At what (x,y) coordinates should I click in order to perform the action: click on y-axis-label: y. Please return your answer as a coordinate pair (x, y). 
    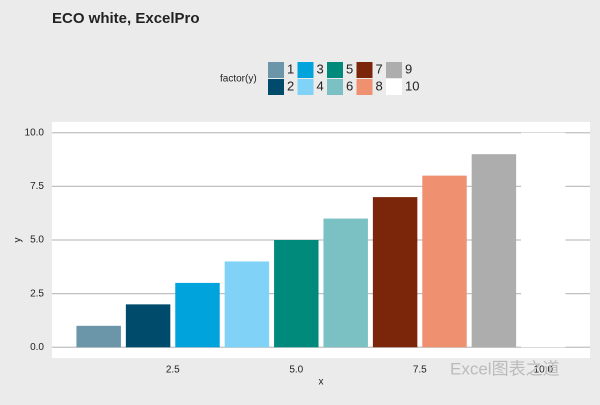
    Looking at the image, I should click on (18, 240).